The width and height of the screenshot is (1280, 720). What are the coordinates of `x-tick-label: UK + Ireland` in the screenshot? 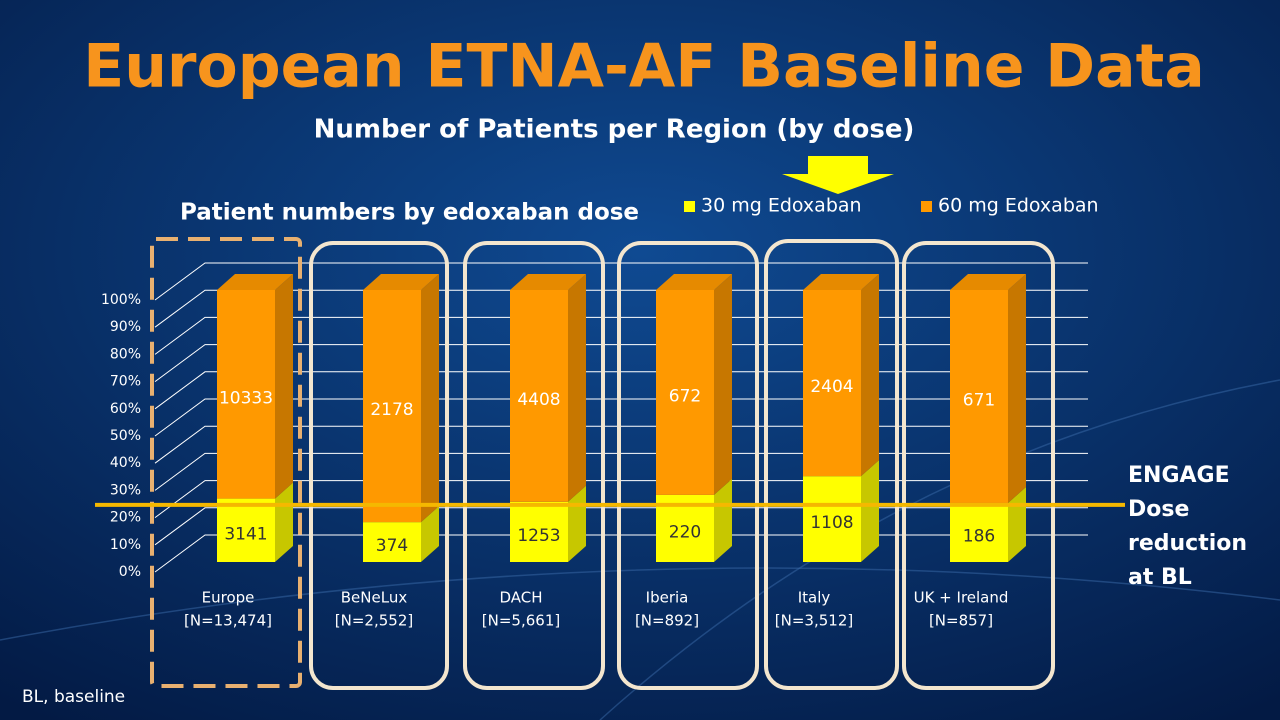 It's located at (961, 598).